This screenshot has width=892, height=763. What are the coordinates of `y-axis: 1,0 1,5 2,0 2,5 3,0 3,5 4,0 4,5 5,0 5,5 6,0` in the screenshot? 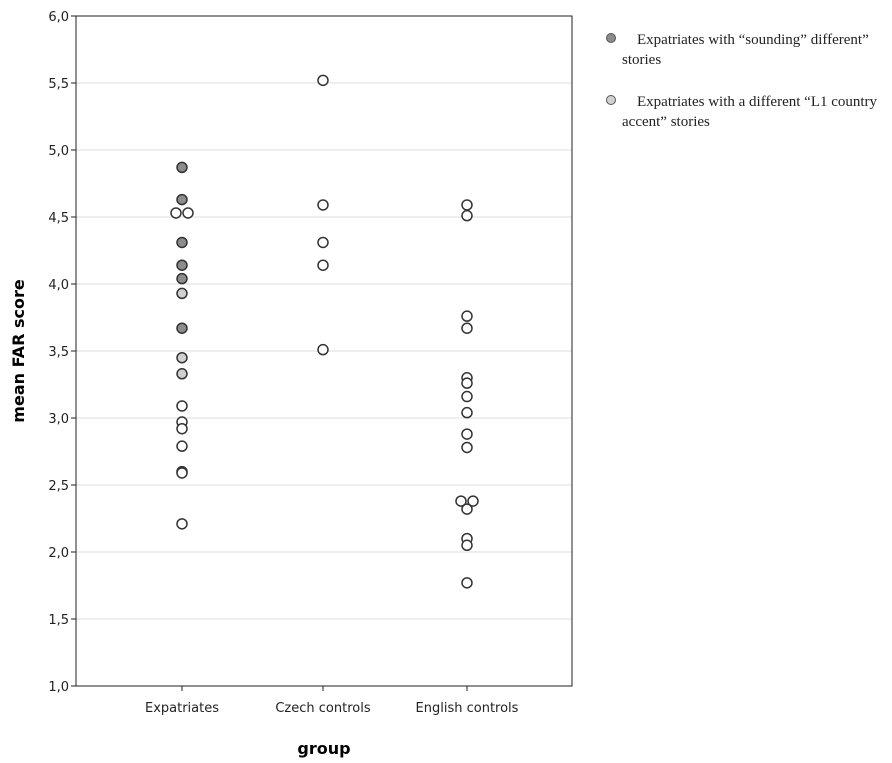 It's located at (62, 352).